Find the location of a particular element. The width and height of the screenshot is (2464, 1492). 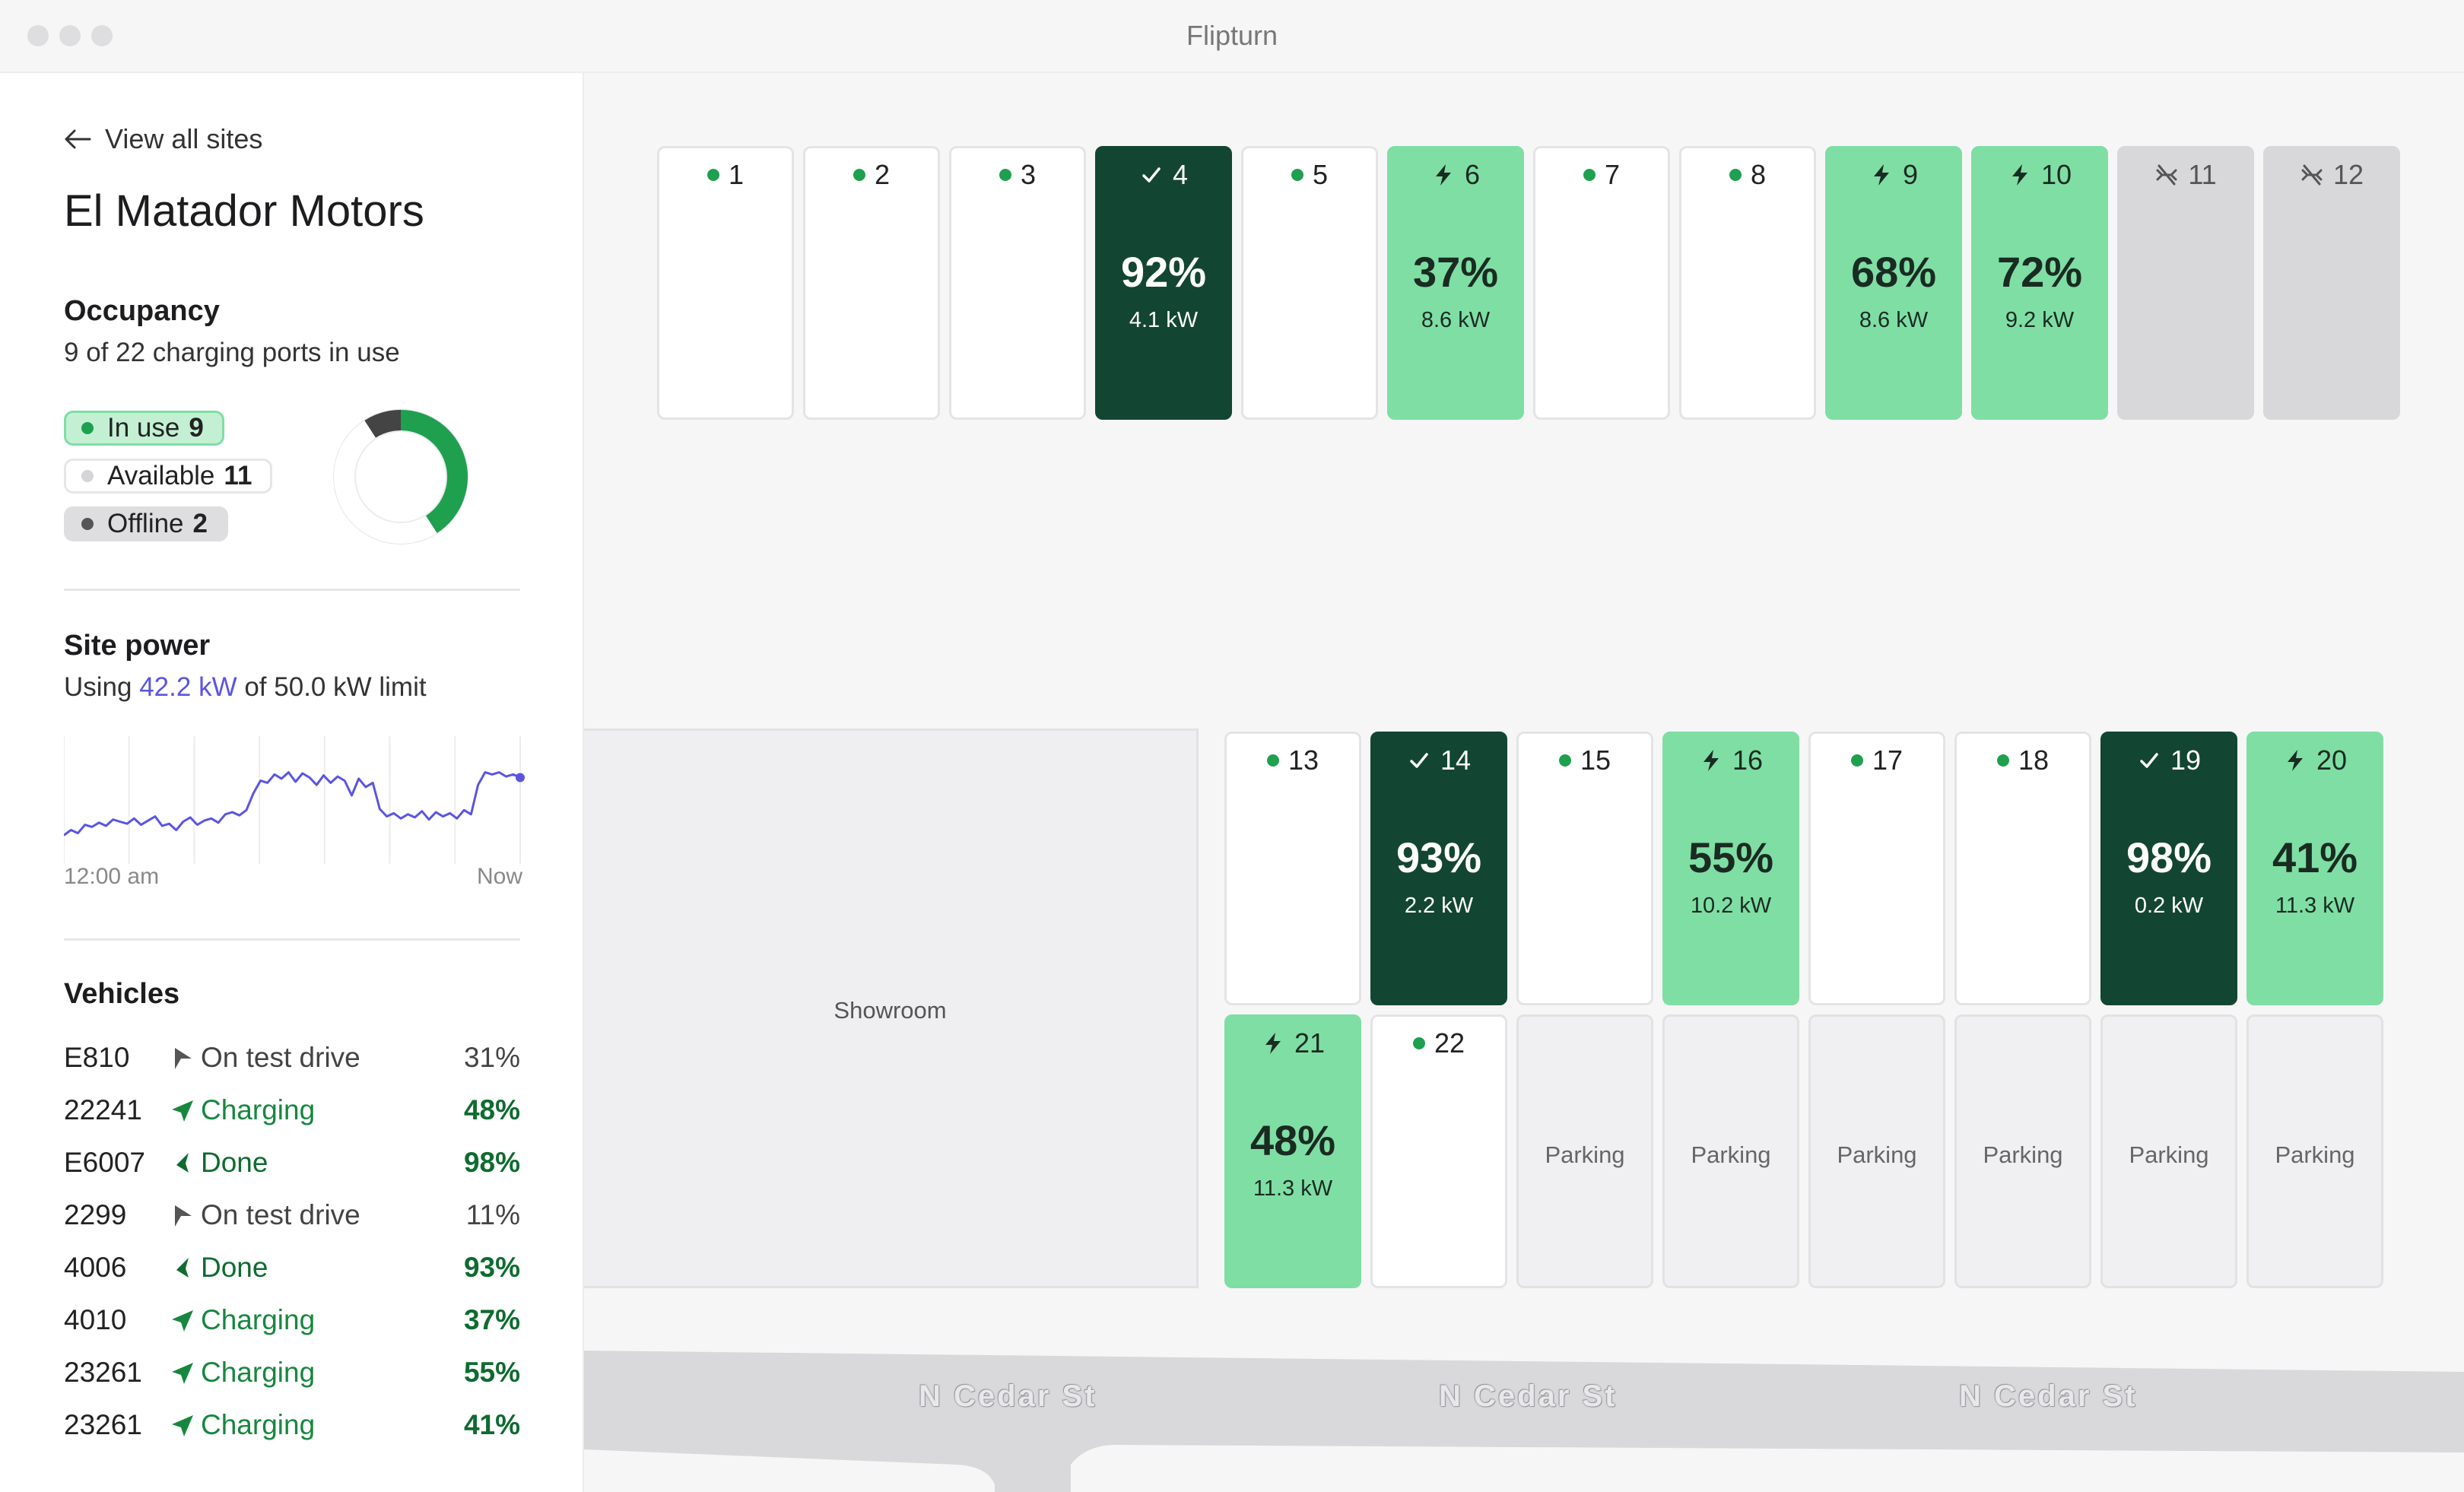

window-zoom-icon is located at coordinates (102, 36).